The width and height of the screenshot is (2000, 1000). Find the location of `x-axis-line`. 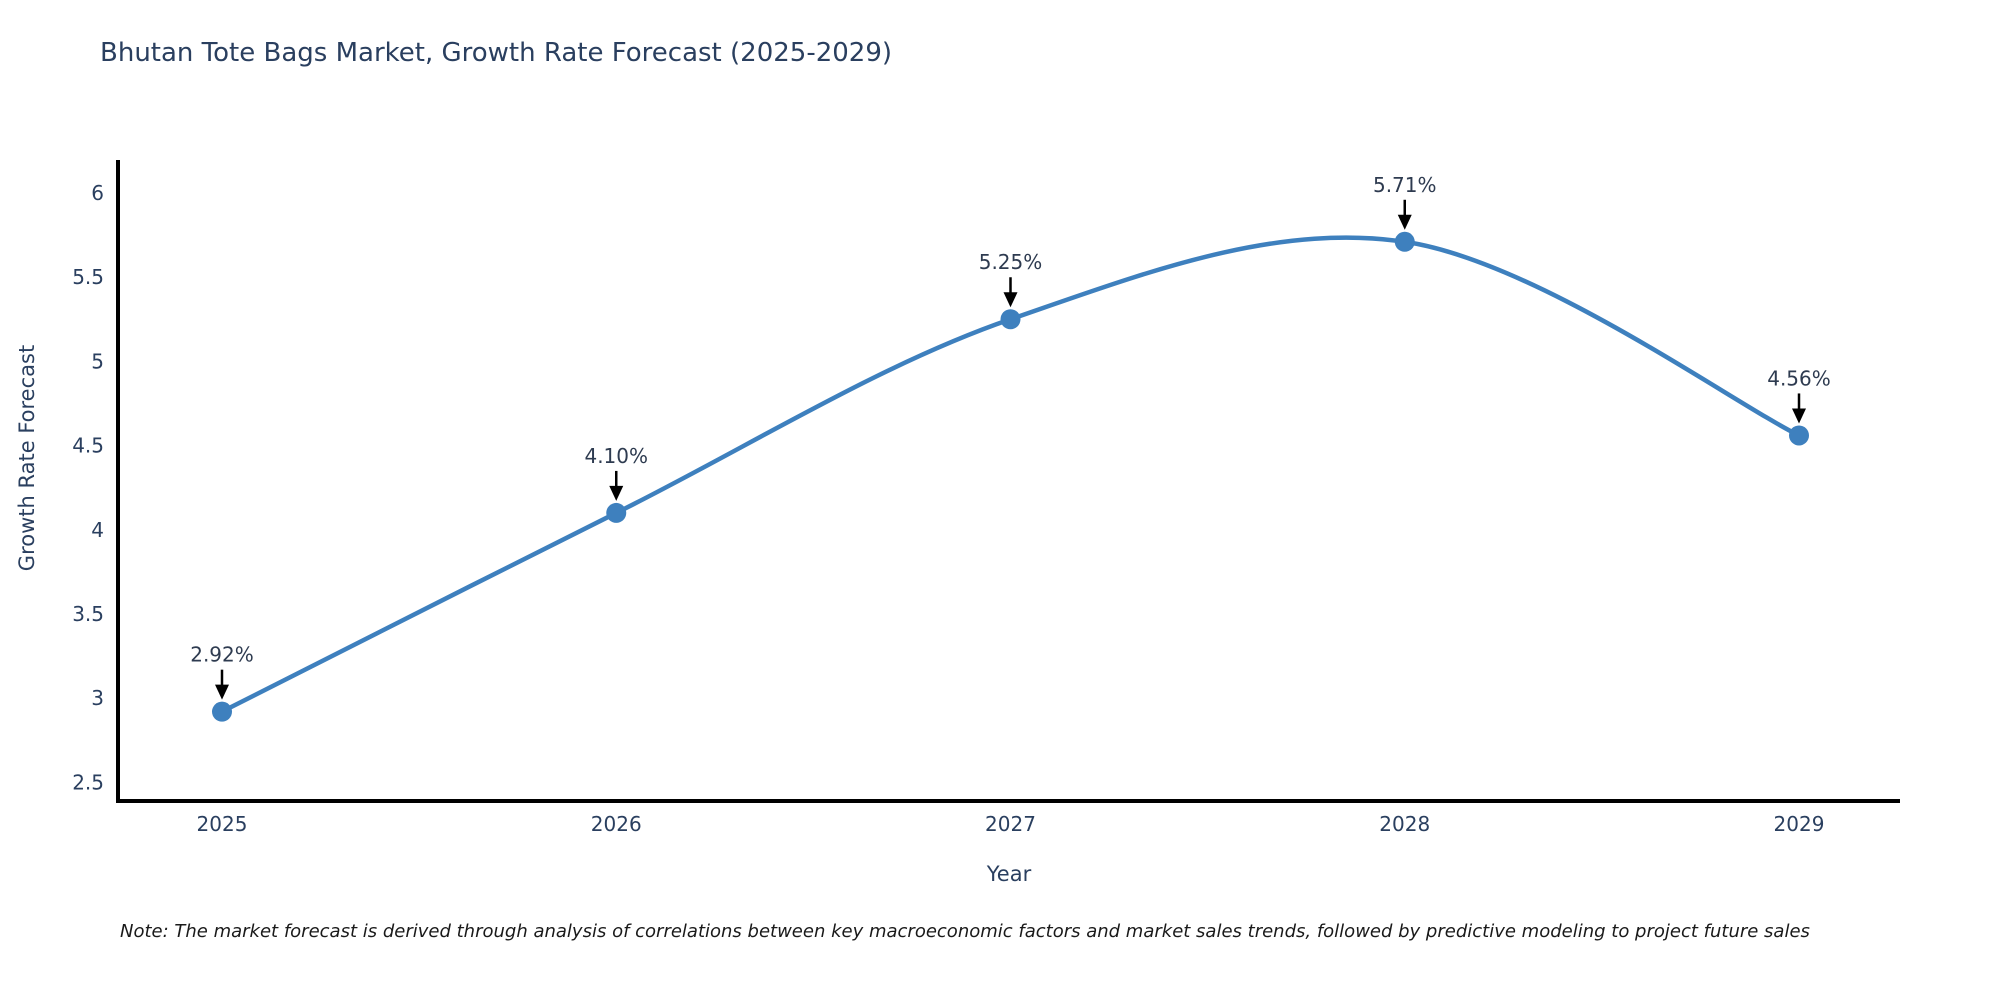

x-axis-line is located at coordinates (1008, 801).